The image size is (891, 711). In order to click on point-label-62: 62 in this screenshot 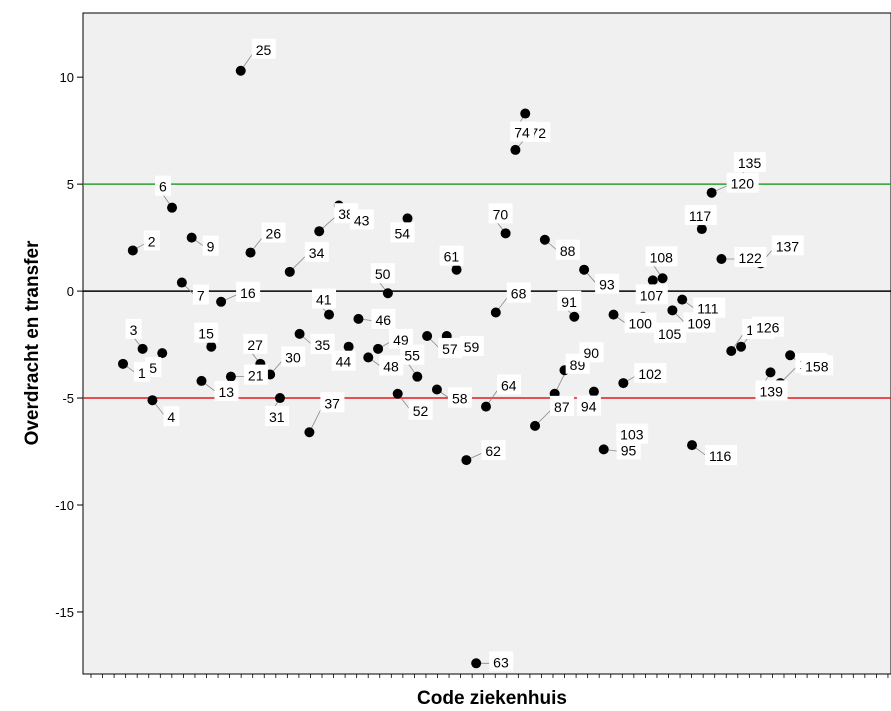, I will do `click(493, 451)`.